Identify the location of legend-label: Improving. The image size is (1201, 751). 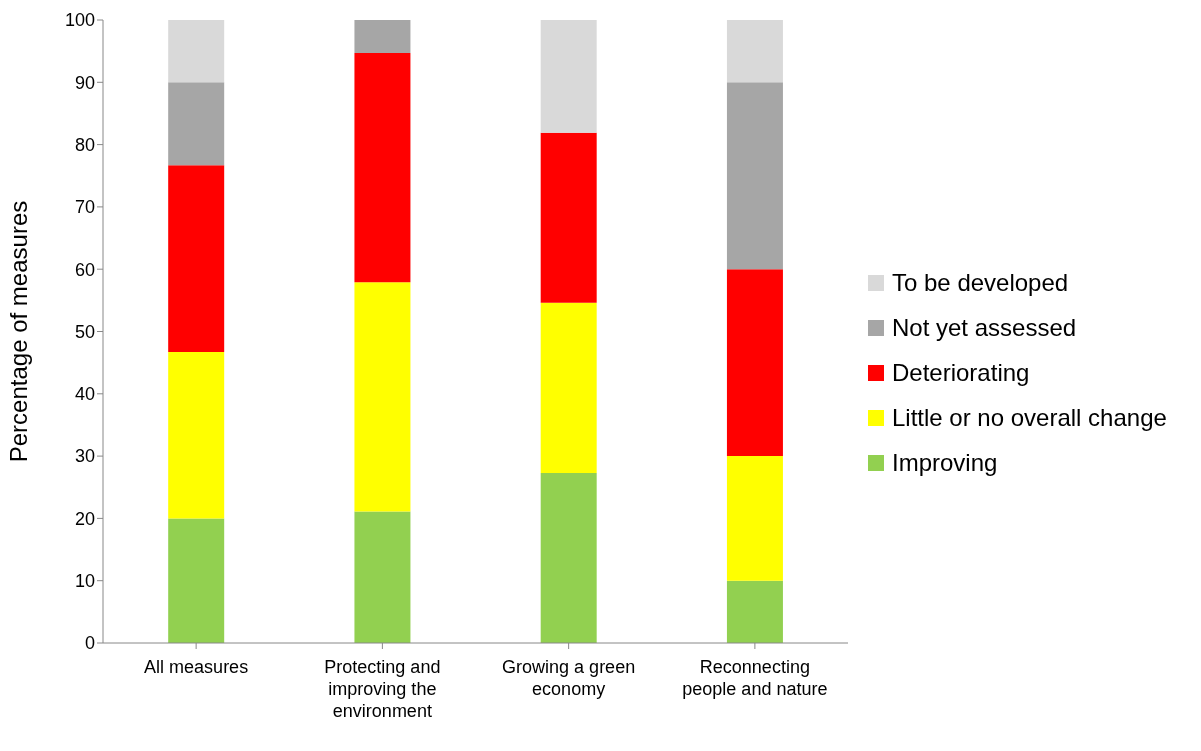
(945, 463).